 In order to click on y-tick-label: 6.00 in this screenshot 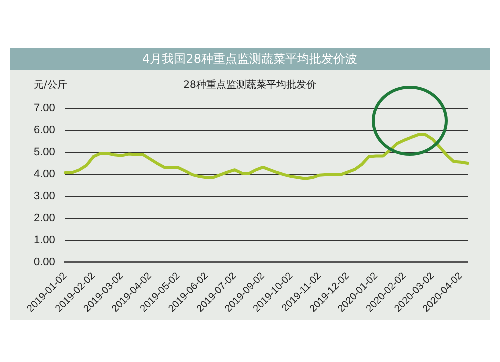, I will do `click(45, 130)`.